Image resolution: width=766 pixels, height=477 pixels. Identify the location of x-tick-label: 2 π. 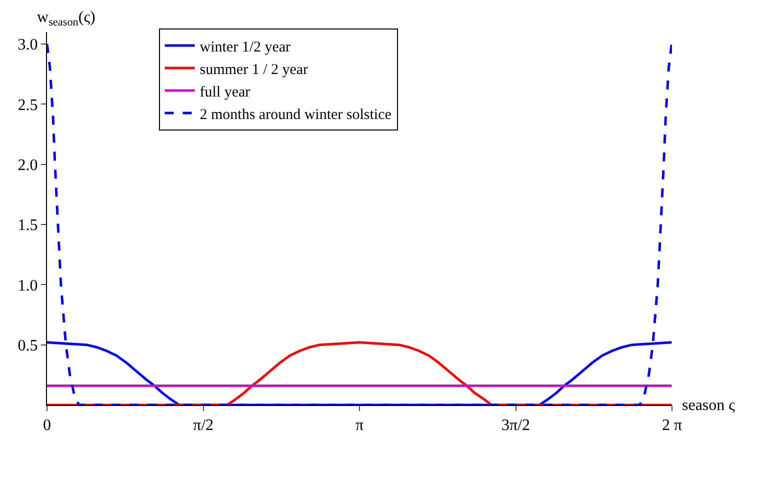
(672, 425).